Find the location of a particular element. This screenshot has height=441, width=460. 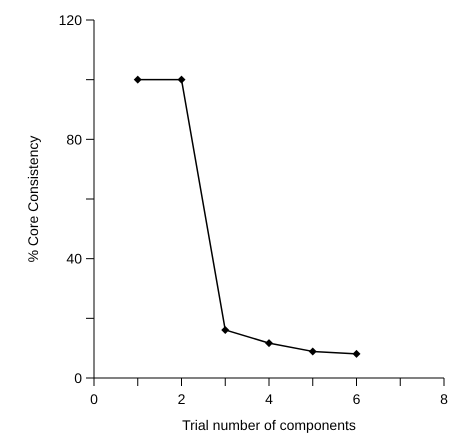

x-tick-label: 8 is located at coordinates (444, 399).